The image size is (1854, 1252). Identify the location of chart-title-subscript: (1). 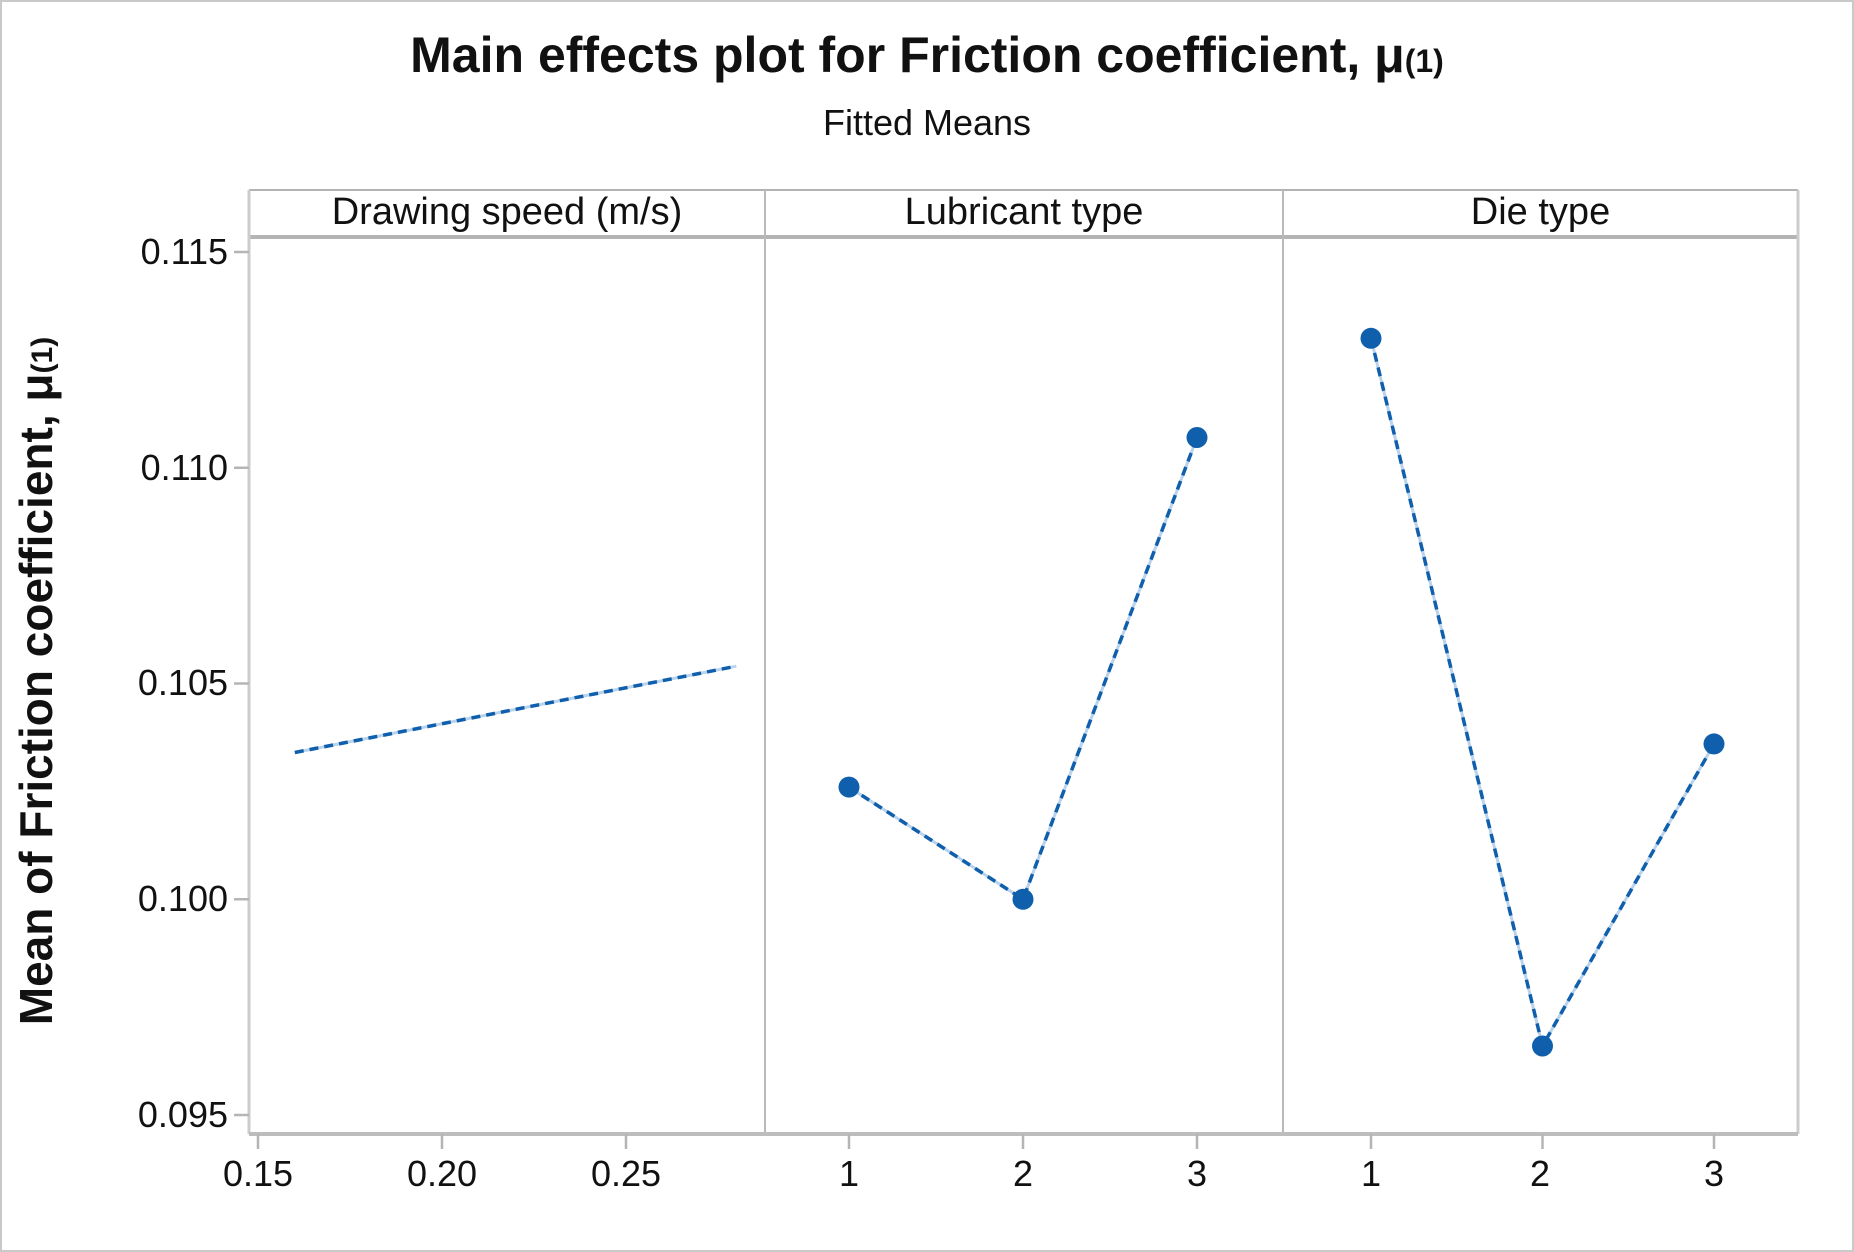
(1424, 61).